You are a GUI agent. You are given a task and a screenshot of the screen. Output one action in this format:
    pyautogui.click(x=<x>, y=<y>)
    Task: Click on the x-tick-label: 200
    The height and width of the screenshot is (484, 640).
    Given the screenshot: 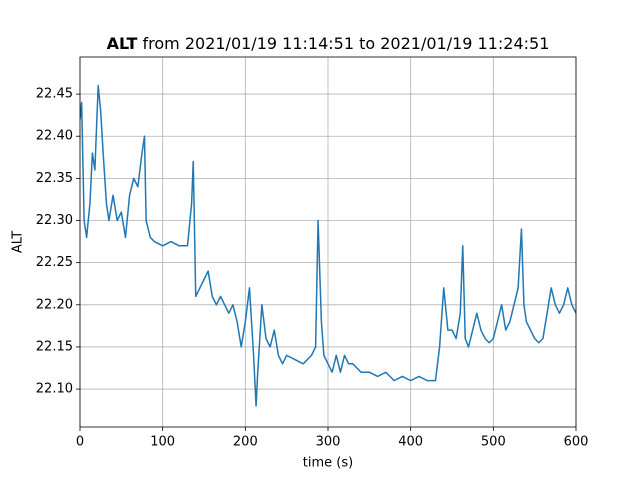 What is the action you would take?
    pyautogui.click(x=245, y=442)
    